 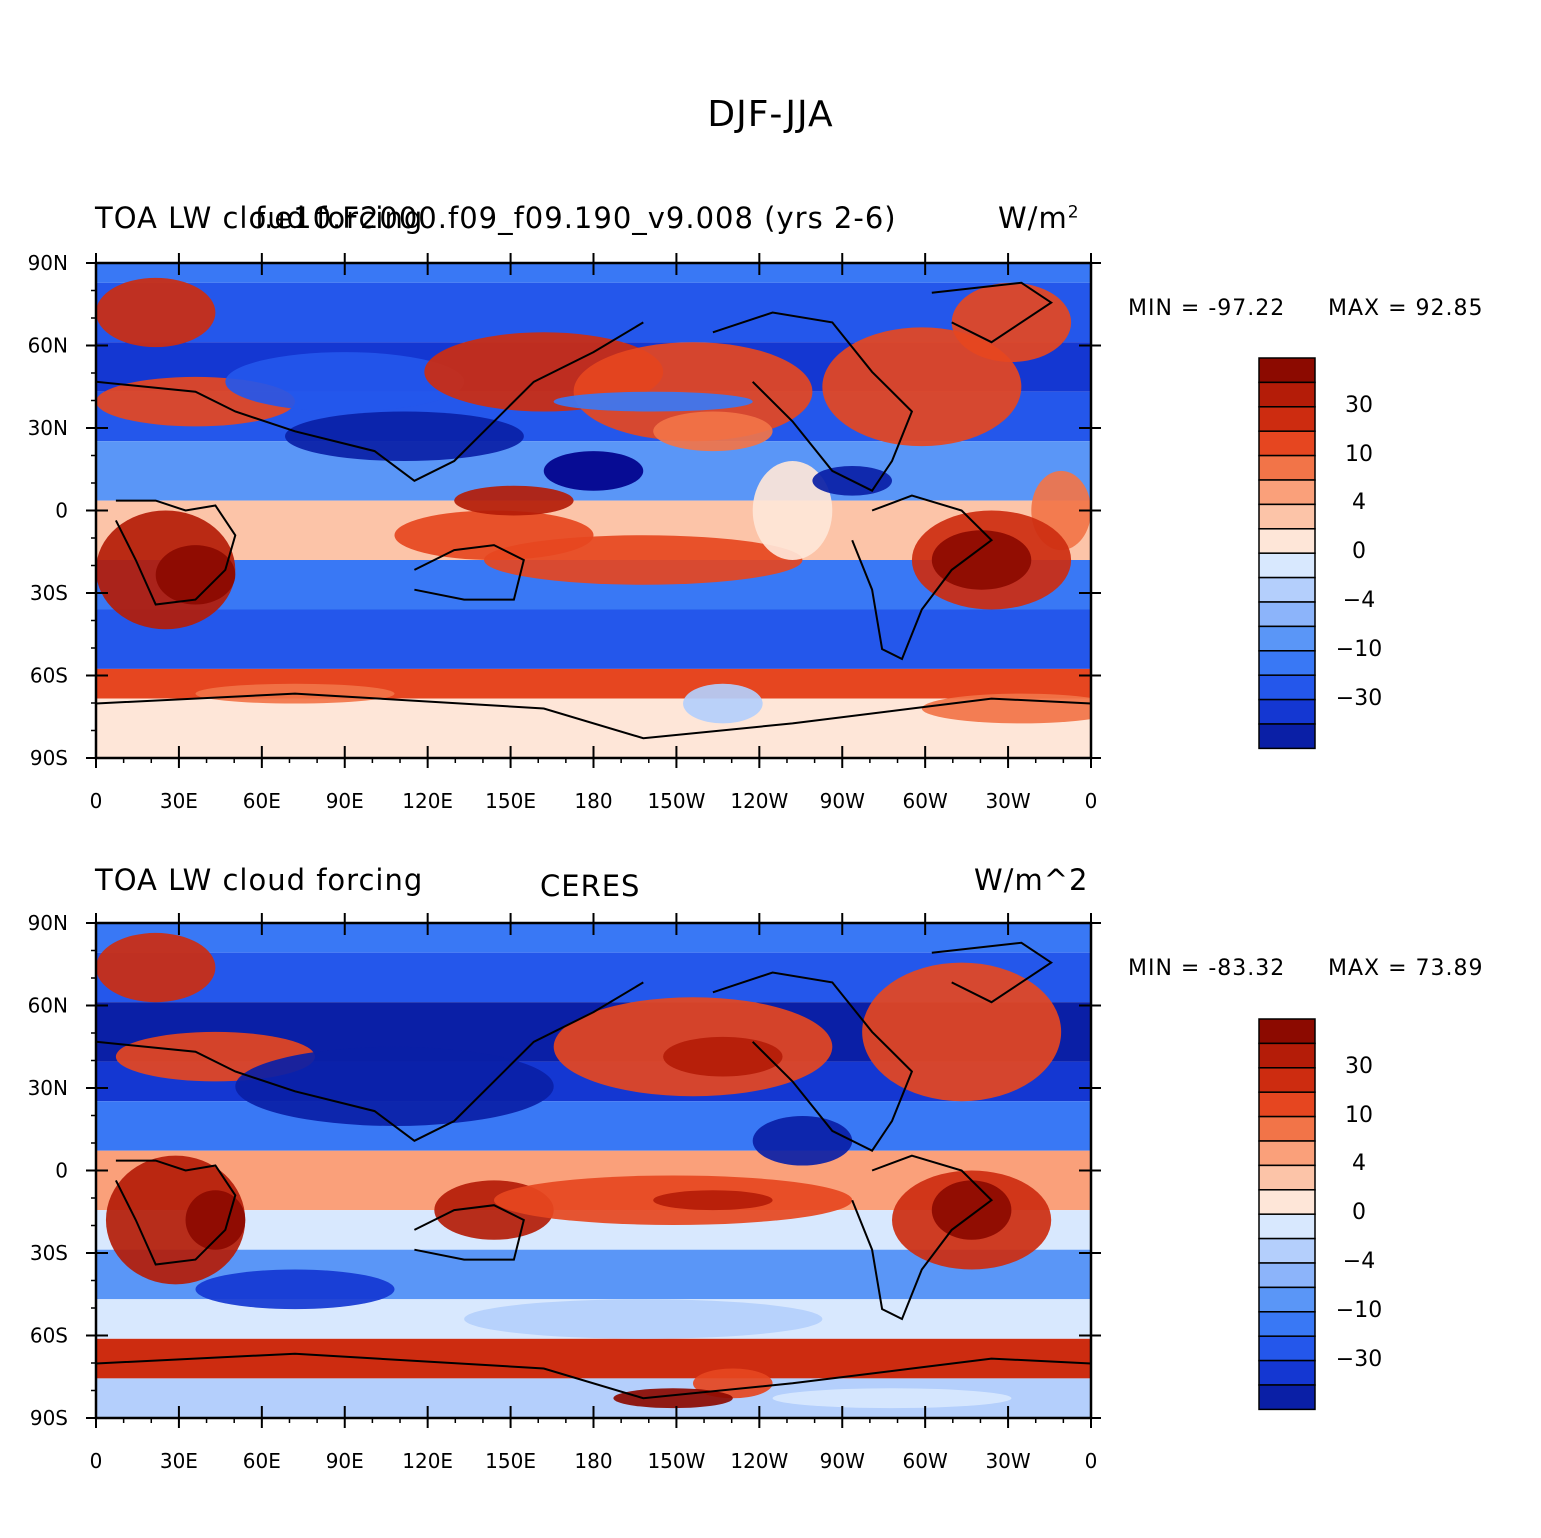 I want to click on panel1-min-label: MIN = -97.22, so click(x=1207, y=308).